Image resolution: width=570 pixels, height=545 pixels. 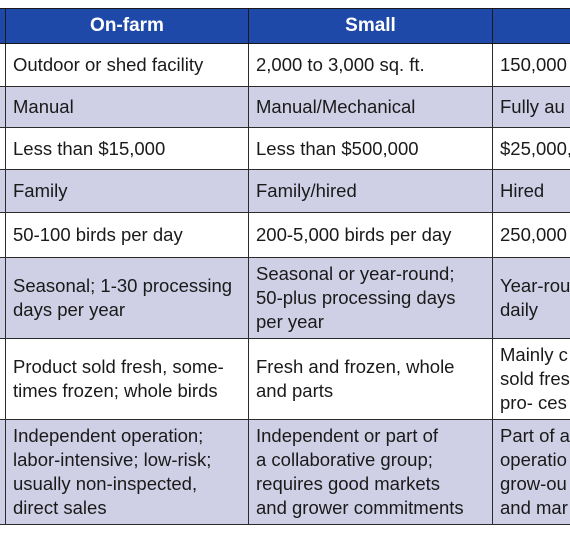 What do you see at coordinates (348, 483) in the screenshot?
I see `cell-line: requires good markets` at bounding box center [348, 483].